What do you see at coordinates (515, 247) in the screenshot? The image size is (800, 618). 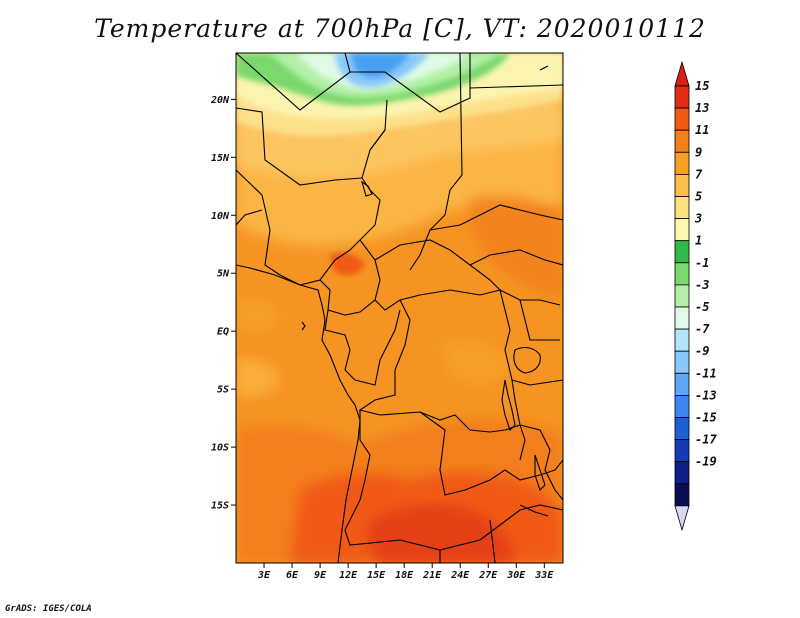 I see `field-patch-east` at bounding box center [515, 247].